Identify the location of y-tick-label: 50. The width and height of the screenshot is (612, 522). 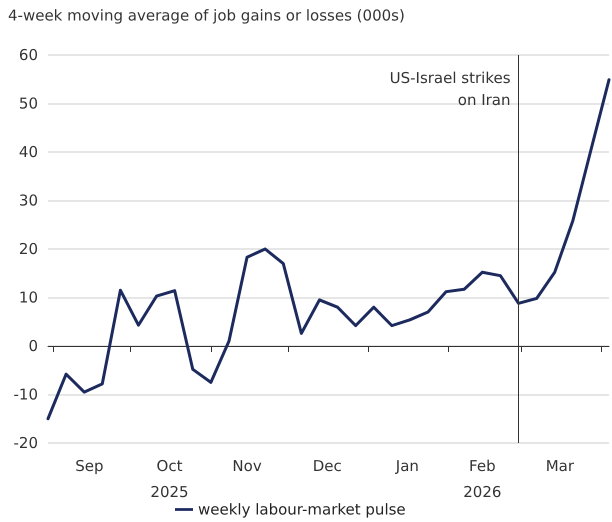
(28, 103).